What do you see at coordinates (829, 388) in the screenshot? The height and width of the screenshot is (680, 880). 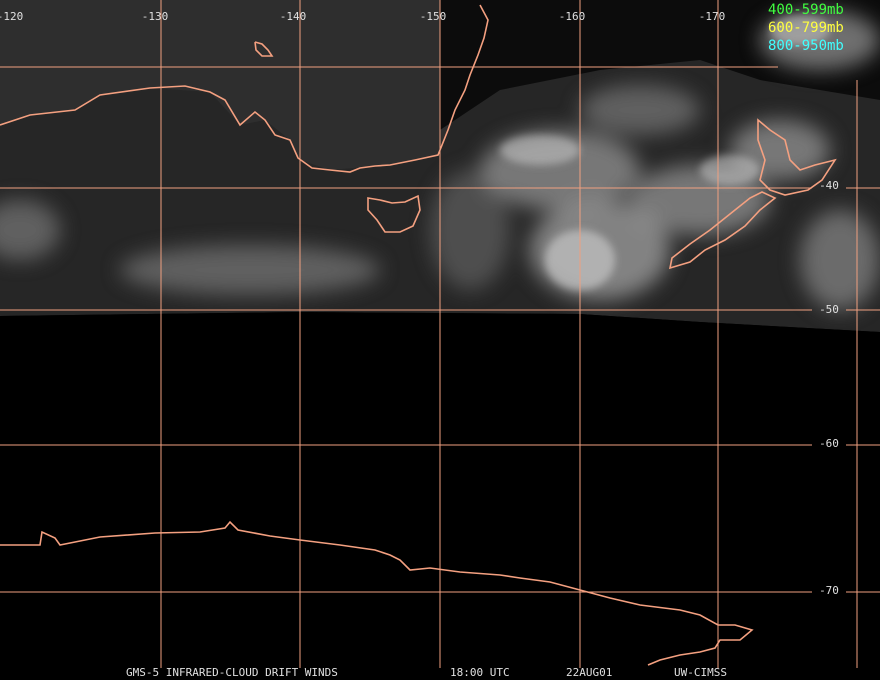 I see `latitude-labels: -40 -50 -60 -70` at bounding box center [829, 388].